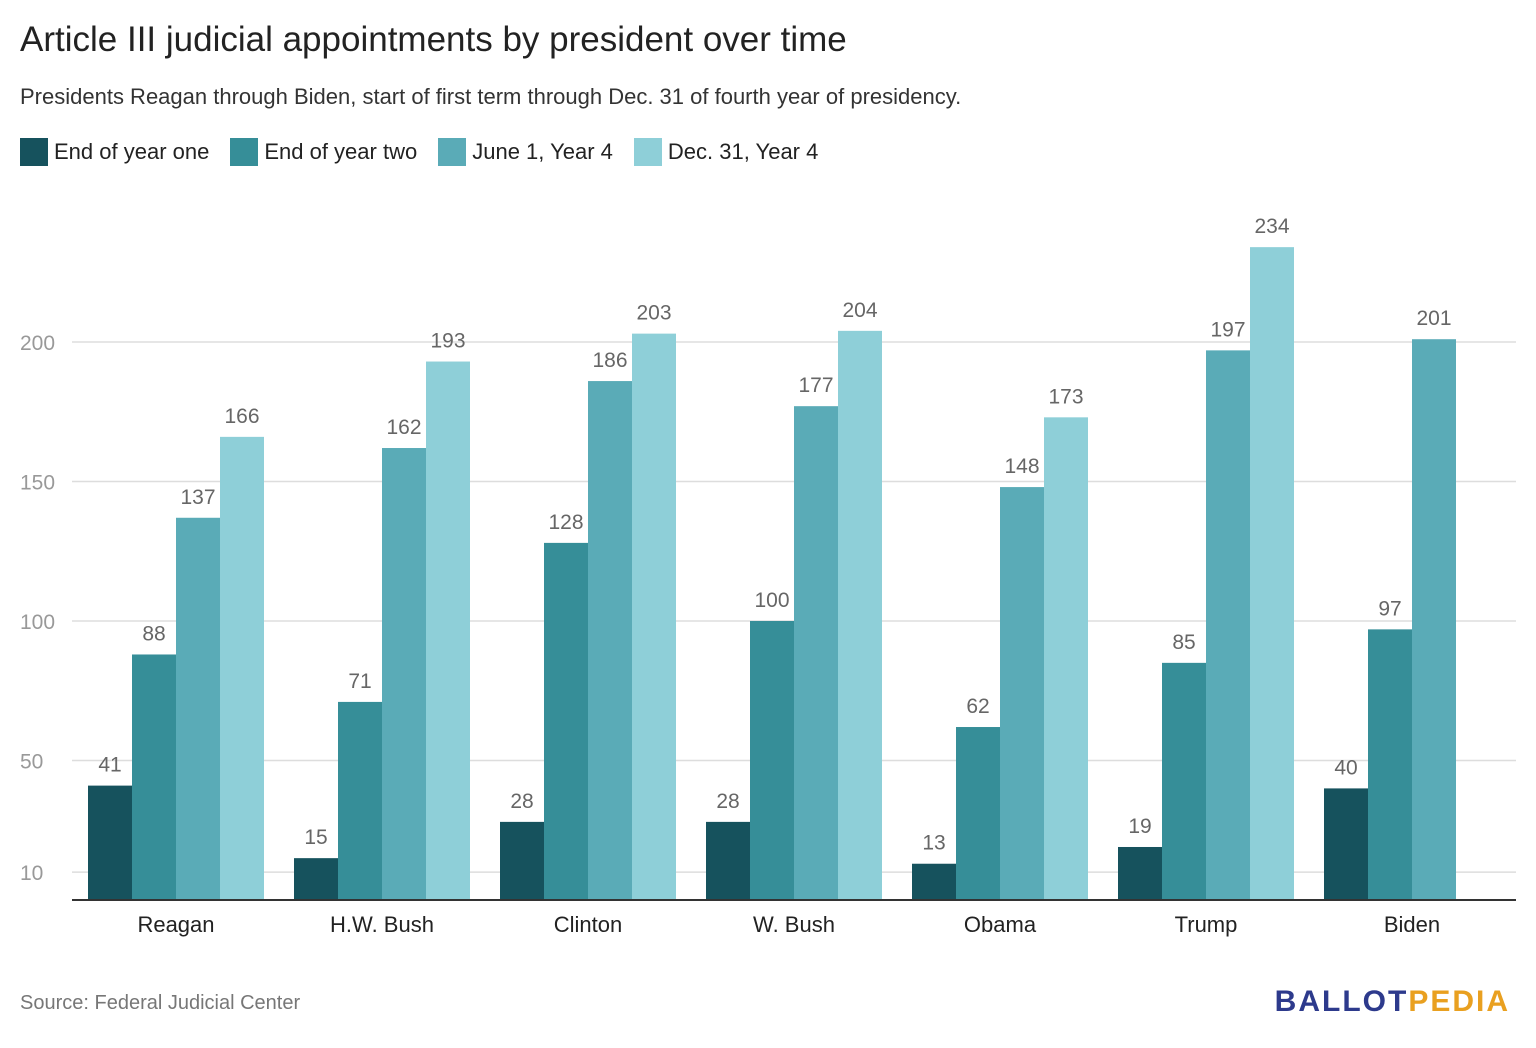  What do you see at coordinates (771, 600) in the screenshot?
I see `value-label-s2-3: 100` at bounding box center [771, 600].